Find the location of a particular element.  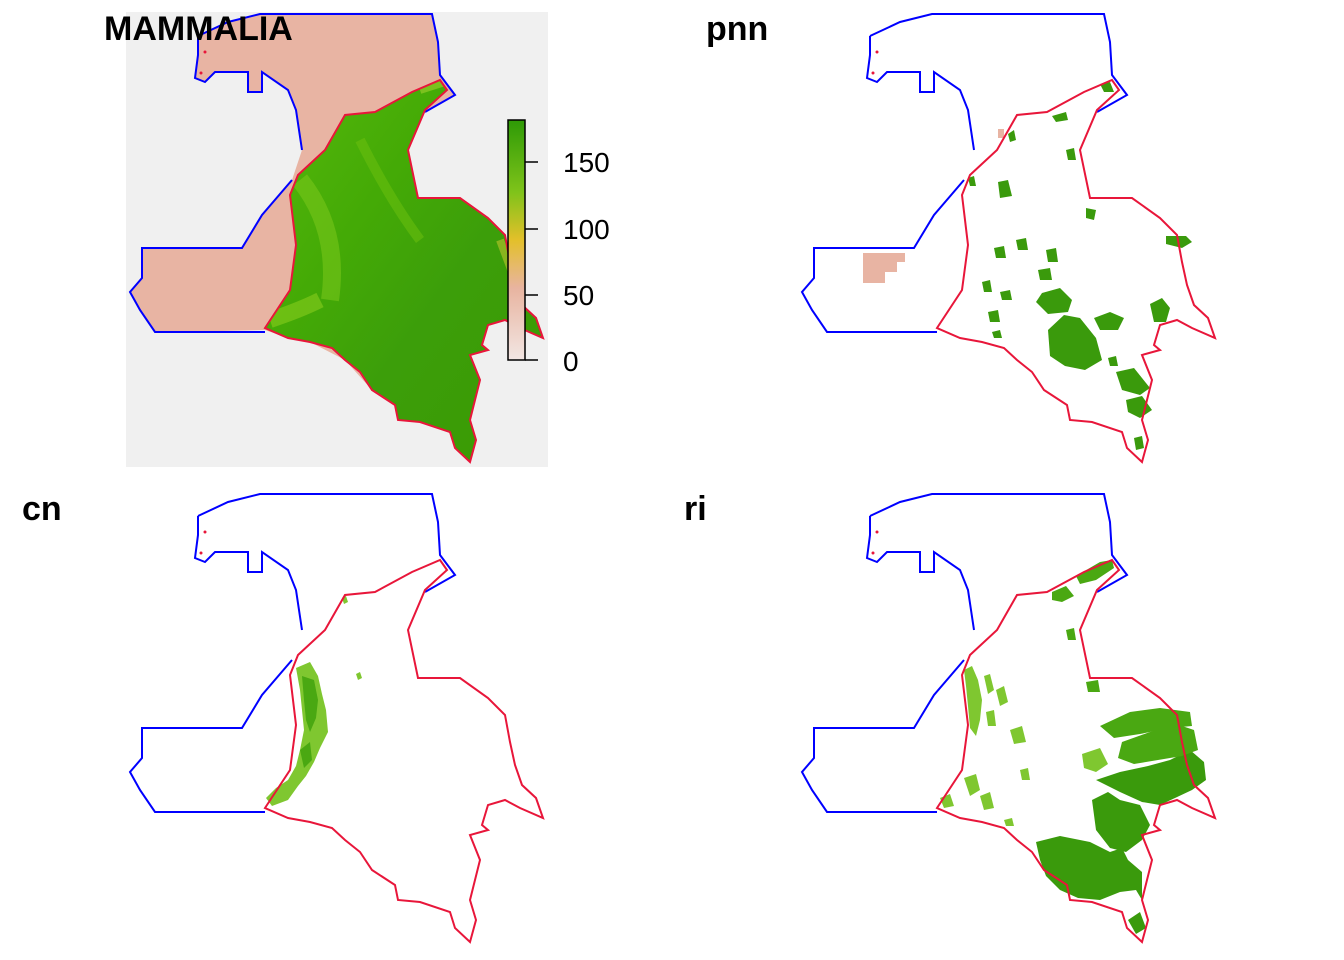

panel-title: ri is located at coordinates (695, 509).